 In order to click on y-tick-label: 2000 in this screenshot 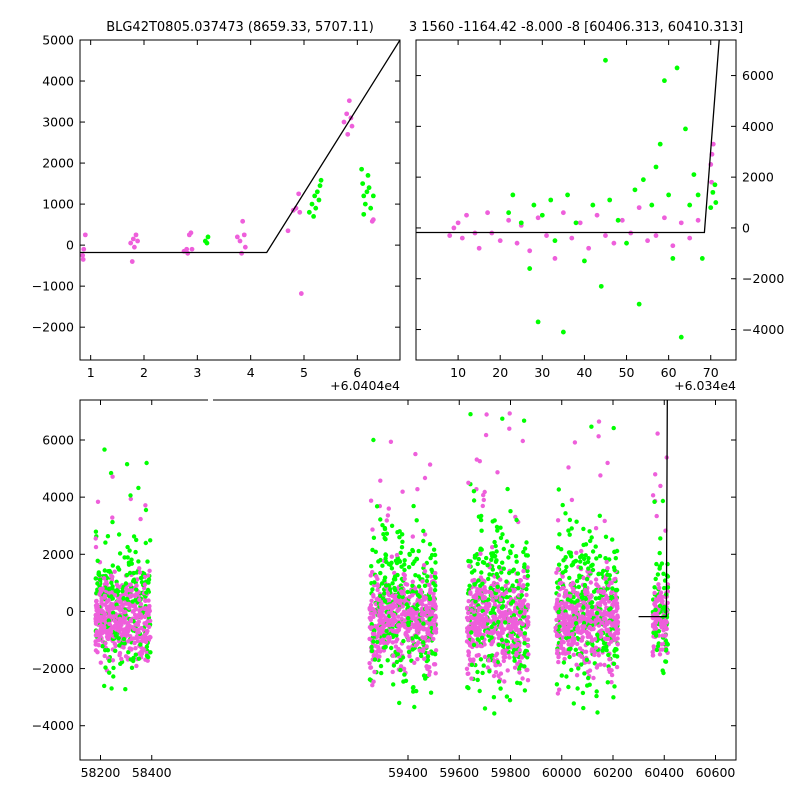, I will do `click(758, 177)`.